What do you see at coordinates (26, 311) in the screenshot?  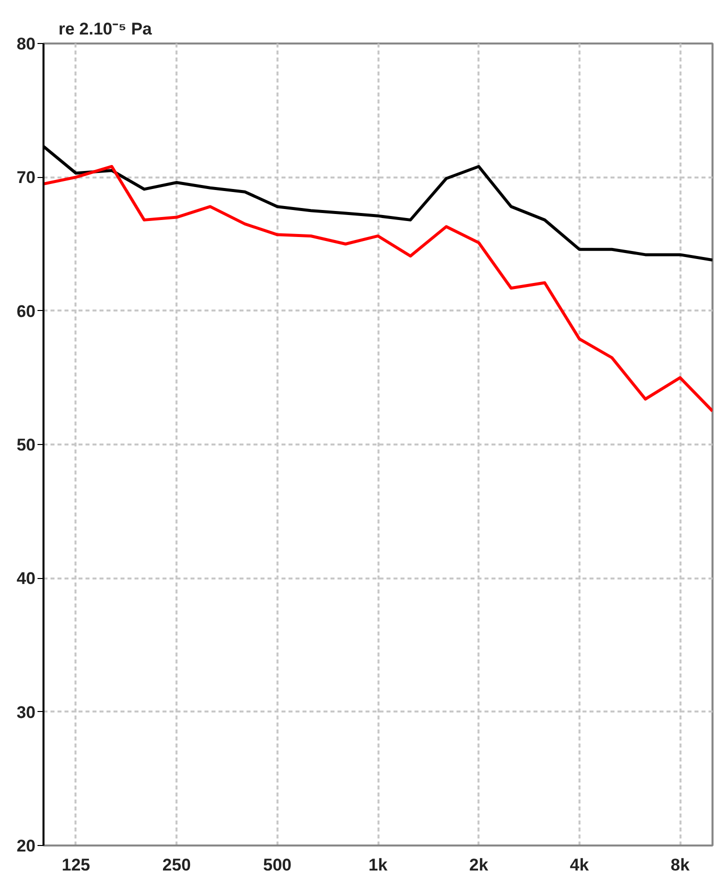 I see `y-tick-label: 60` at bounding box center [26, 311].